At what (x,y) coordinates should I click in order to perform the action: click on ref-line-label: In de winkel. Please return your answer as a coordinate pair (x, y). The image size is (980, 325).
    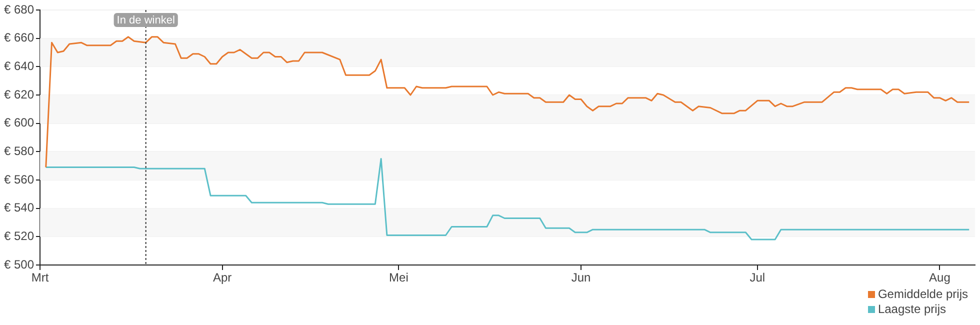
    Looking at the image, I should click on (145, 20).